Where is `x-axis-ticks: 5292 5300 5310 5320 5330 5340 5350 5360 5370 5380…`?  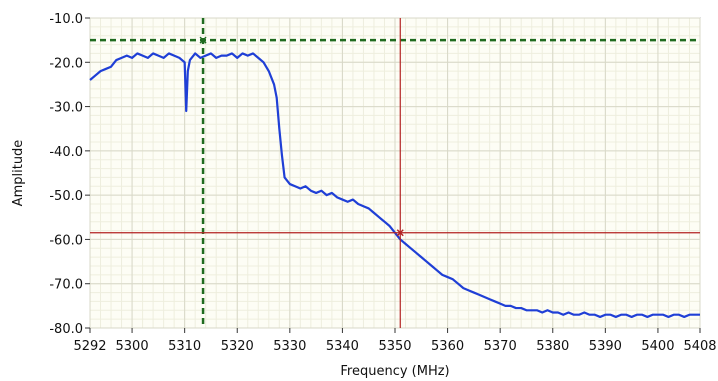 x-axis-ticks: 5292 5300 5310 5320 5330 5340 5350 5360 5370 5380… is located at coordinates (395, 341).